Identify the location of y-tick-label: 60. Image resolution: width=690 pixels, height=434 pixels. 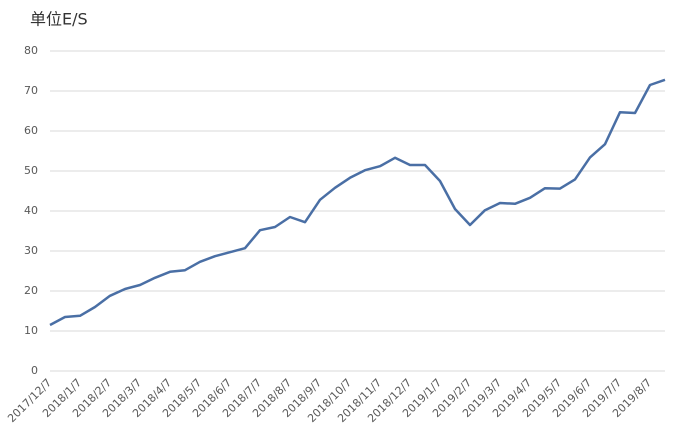
(31, 130).